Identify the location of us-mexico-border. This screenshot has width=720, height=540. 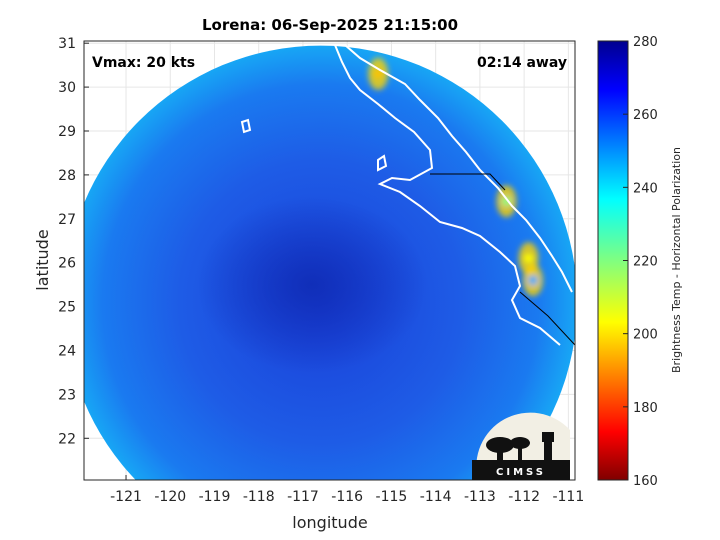
(502, 259).